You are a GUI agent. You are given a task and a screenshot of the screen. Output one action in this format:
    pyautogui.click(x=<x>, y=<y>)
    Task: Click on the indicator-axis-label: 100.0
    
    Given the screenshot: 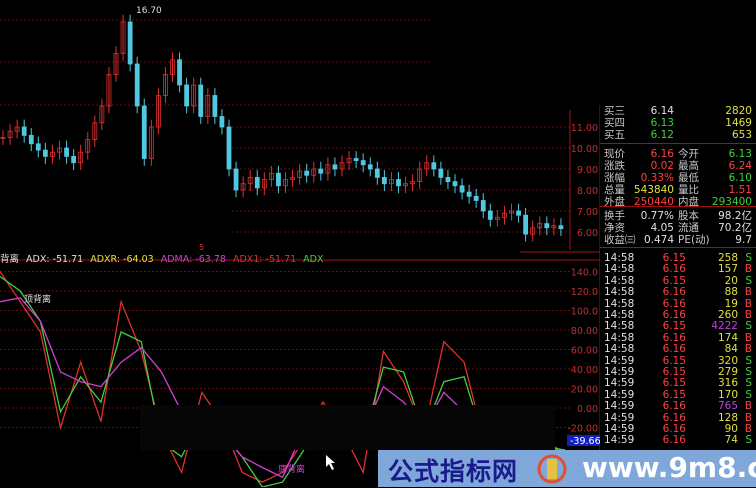 What is the action you would take?
    pyautogui.click(x=584, y=312)
    